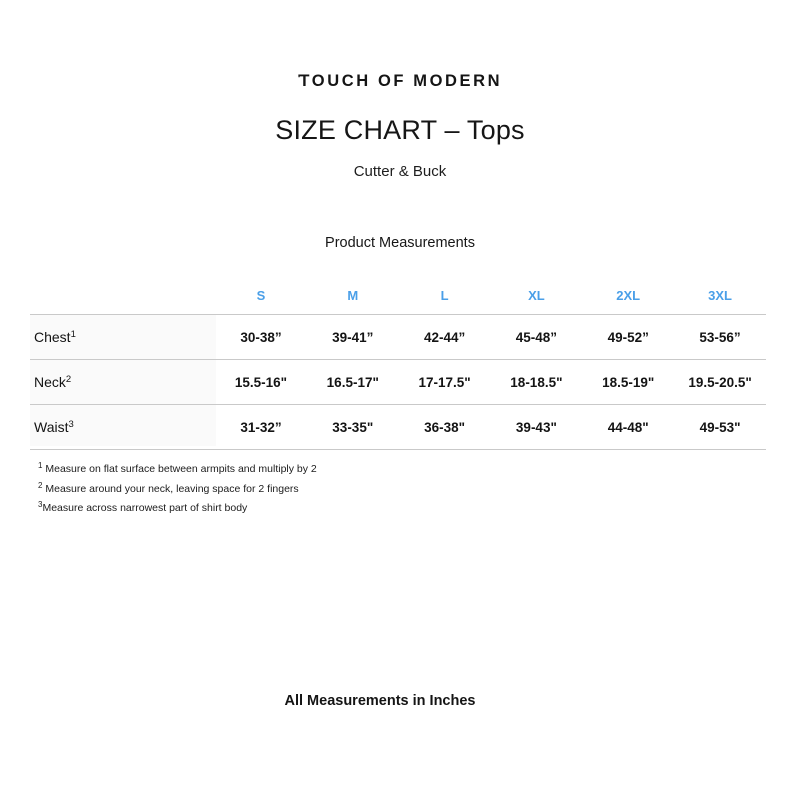  What do you see at coordinates (720, 337) in the screenshot?
I see `cell-chest-3xl: 53-56”` at bounding box center [720, 337].